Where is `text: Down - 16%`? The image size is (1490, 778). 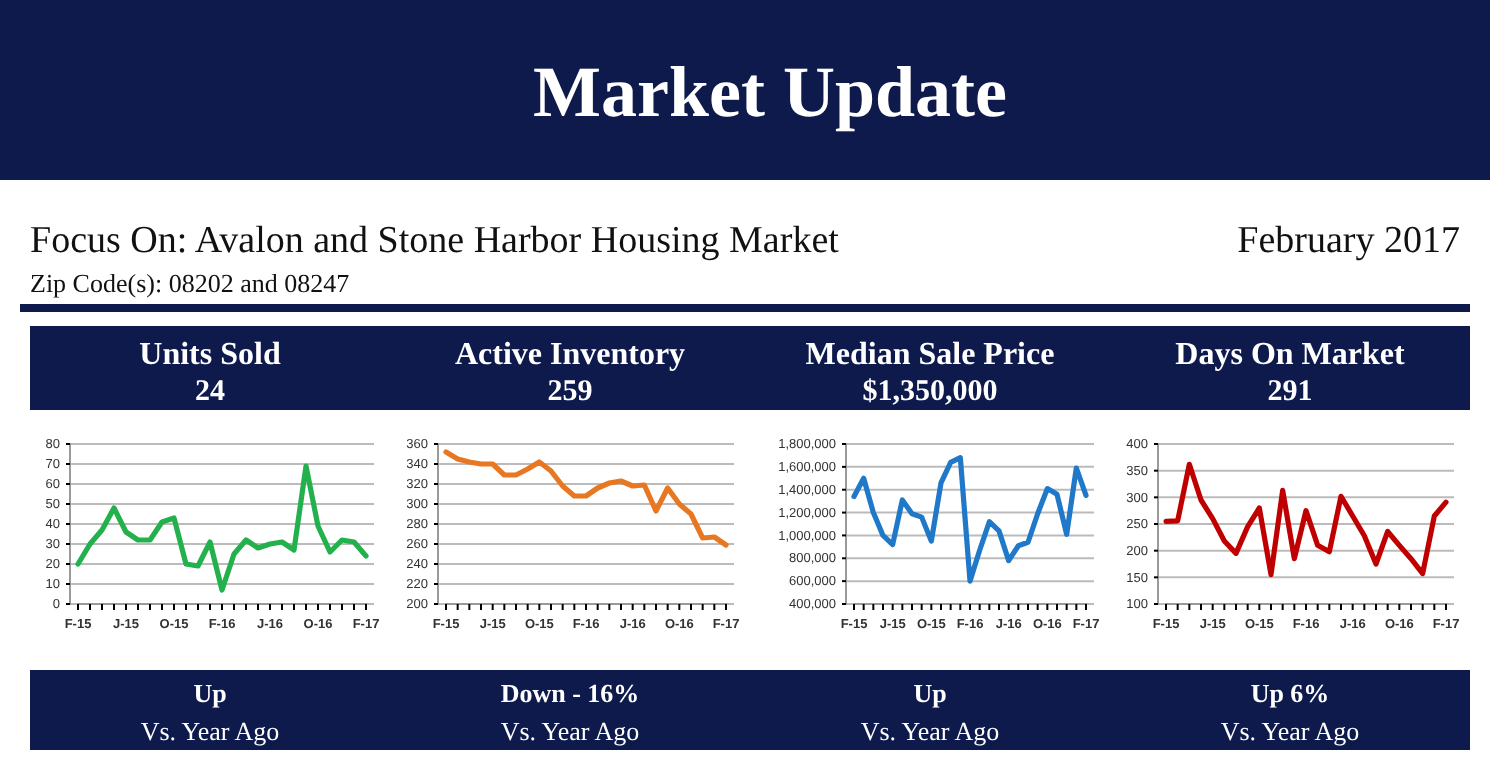
text: Down - 16% is located at coordinates (570, 693).